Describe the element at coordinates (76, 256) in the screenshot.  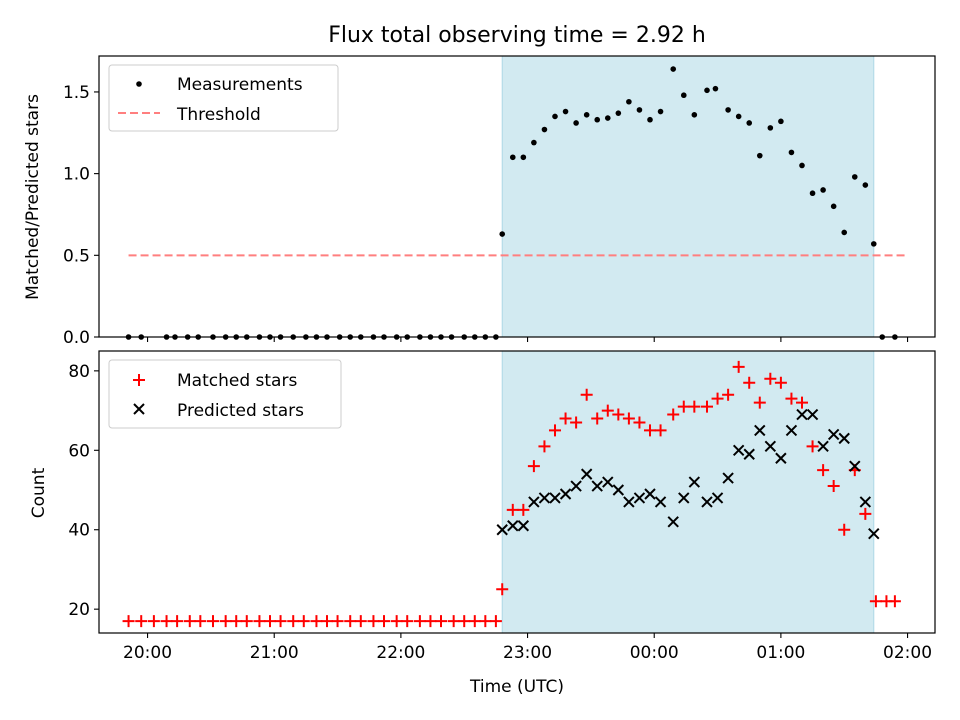
I see `y-tick-label: 0.5` at that location.